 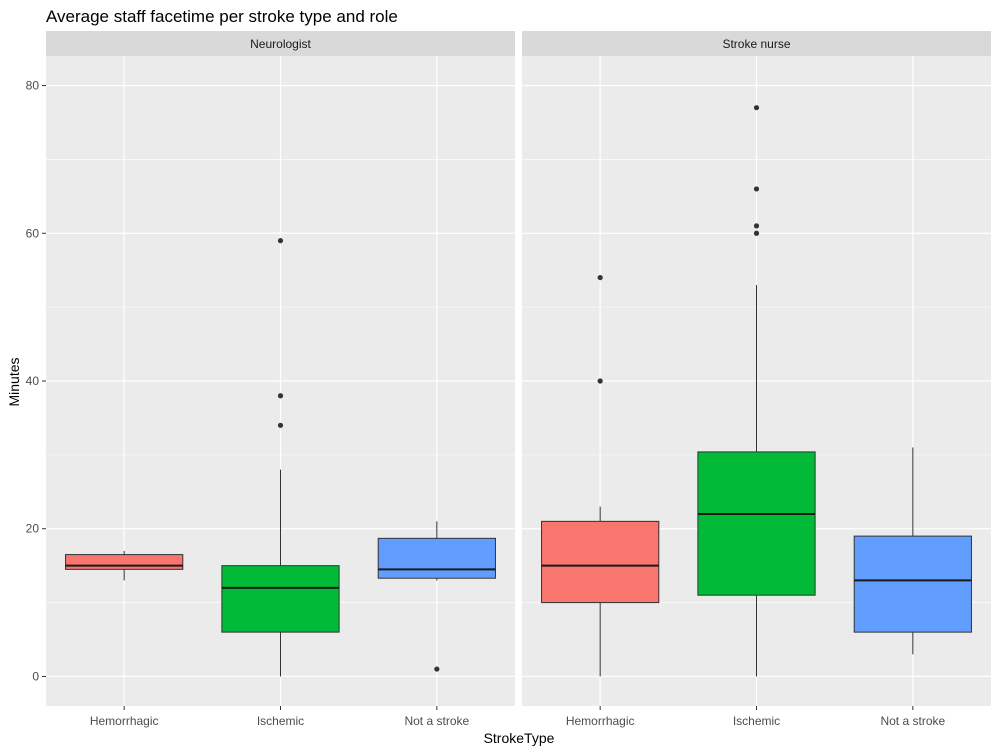 I want to click on y-tick-label: 40, so click(x=33, y=381).